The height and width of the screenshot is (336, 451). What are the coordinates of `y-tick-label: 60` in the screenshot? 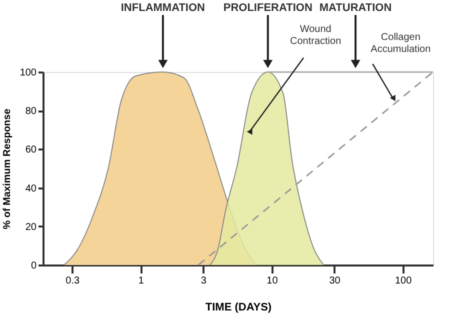 It's located at (31, 150).